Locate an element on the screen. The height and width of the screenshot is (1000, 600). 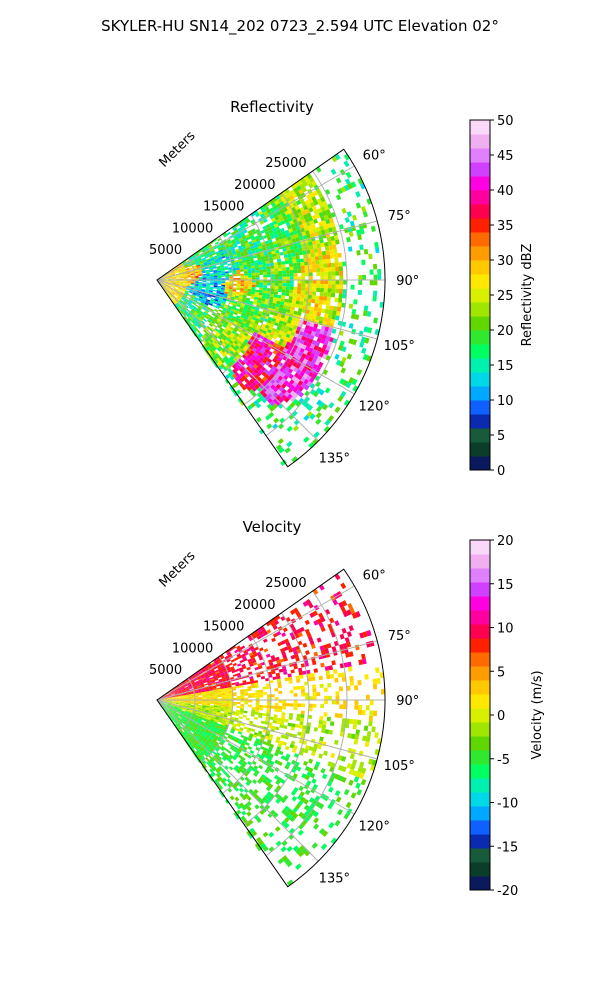
radial-tick-label: 5000 is located at coordinates (165, 250).